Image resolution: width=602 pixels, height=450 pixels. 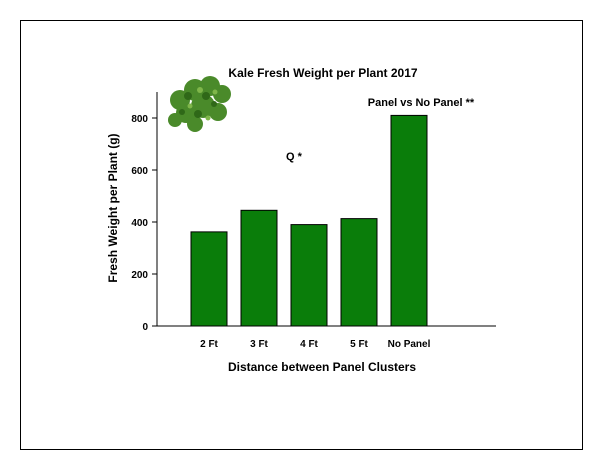 I want to click on y-ticks: 0 200 400 600 800, so click(x=144, y=223).